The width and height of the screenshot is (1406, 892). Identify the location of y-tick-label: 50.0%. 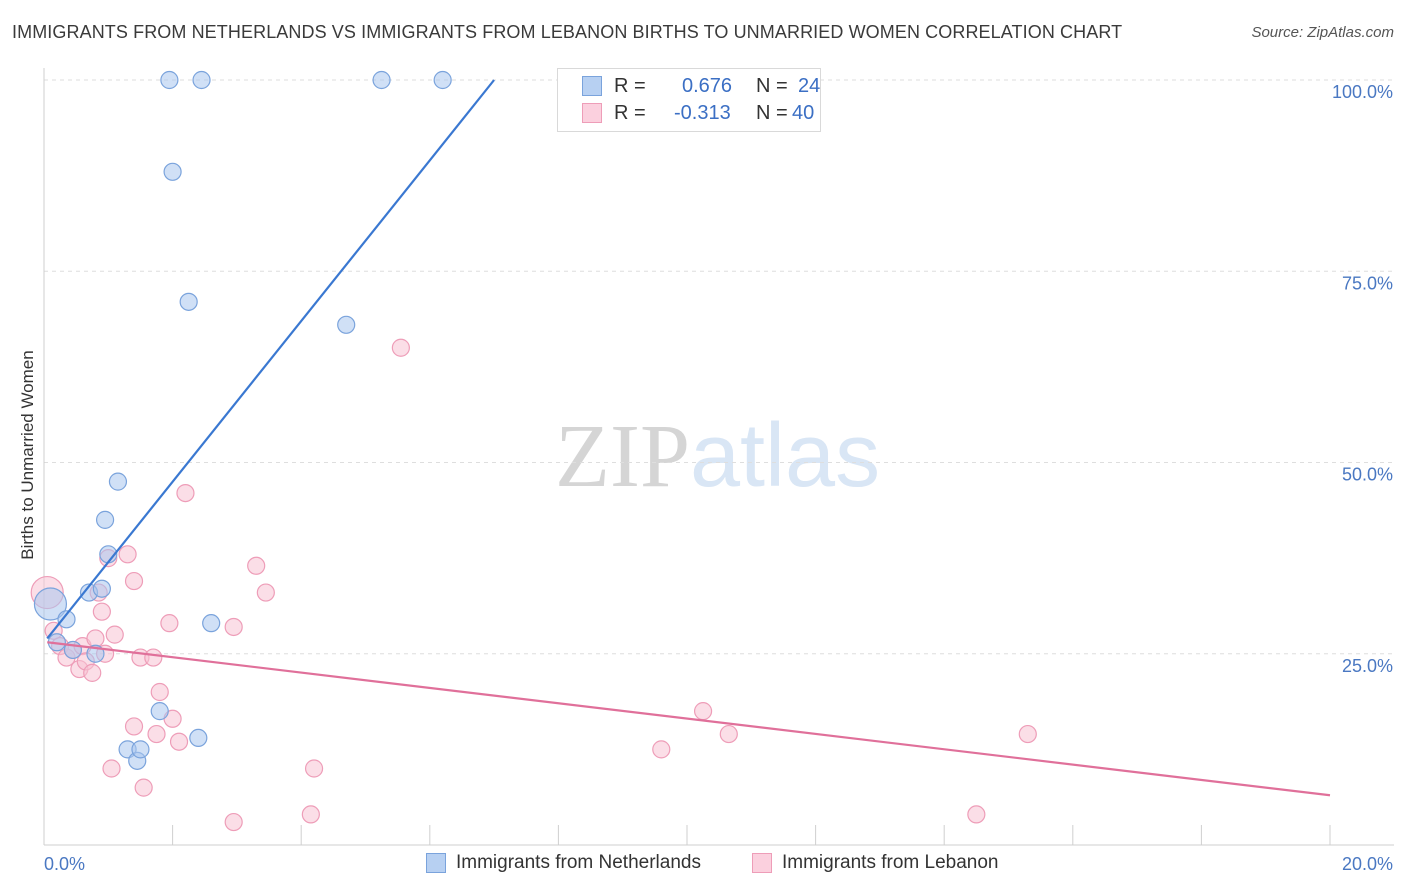
(1367, 475).